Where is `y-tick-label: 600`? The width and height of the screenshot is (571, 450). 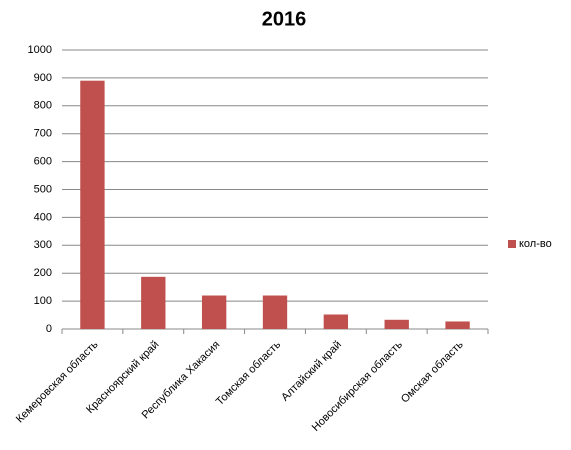 y-tick-label: 600 is located at coordinates (43, 162).